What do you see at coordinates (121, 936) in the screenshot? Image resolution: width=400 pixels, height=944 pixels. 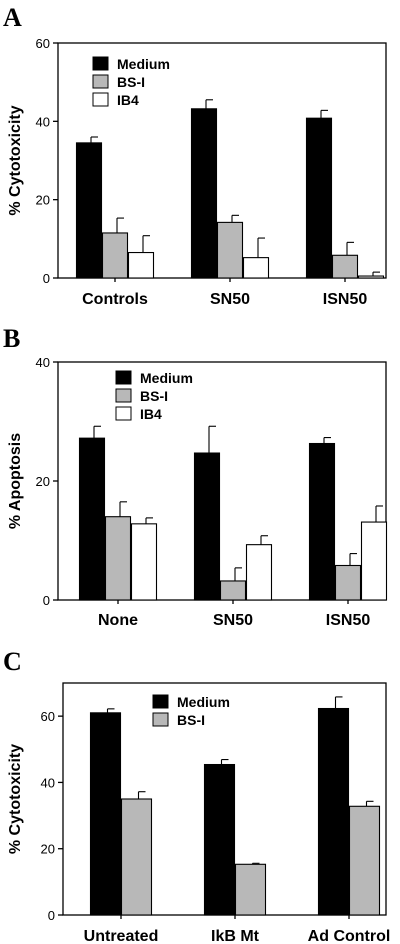 I see `category-label: Untreated` at bounding box center [121, 936].